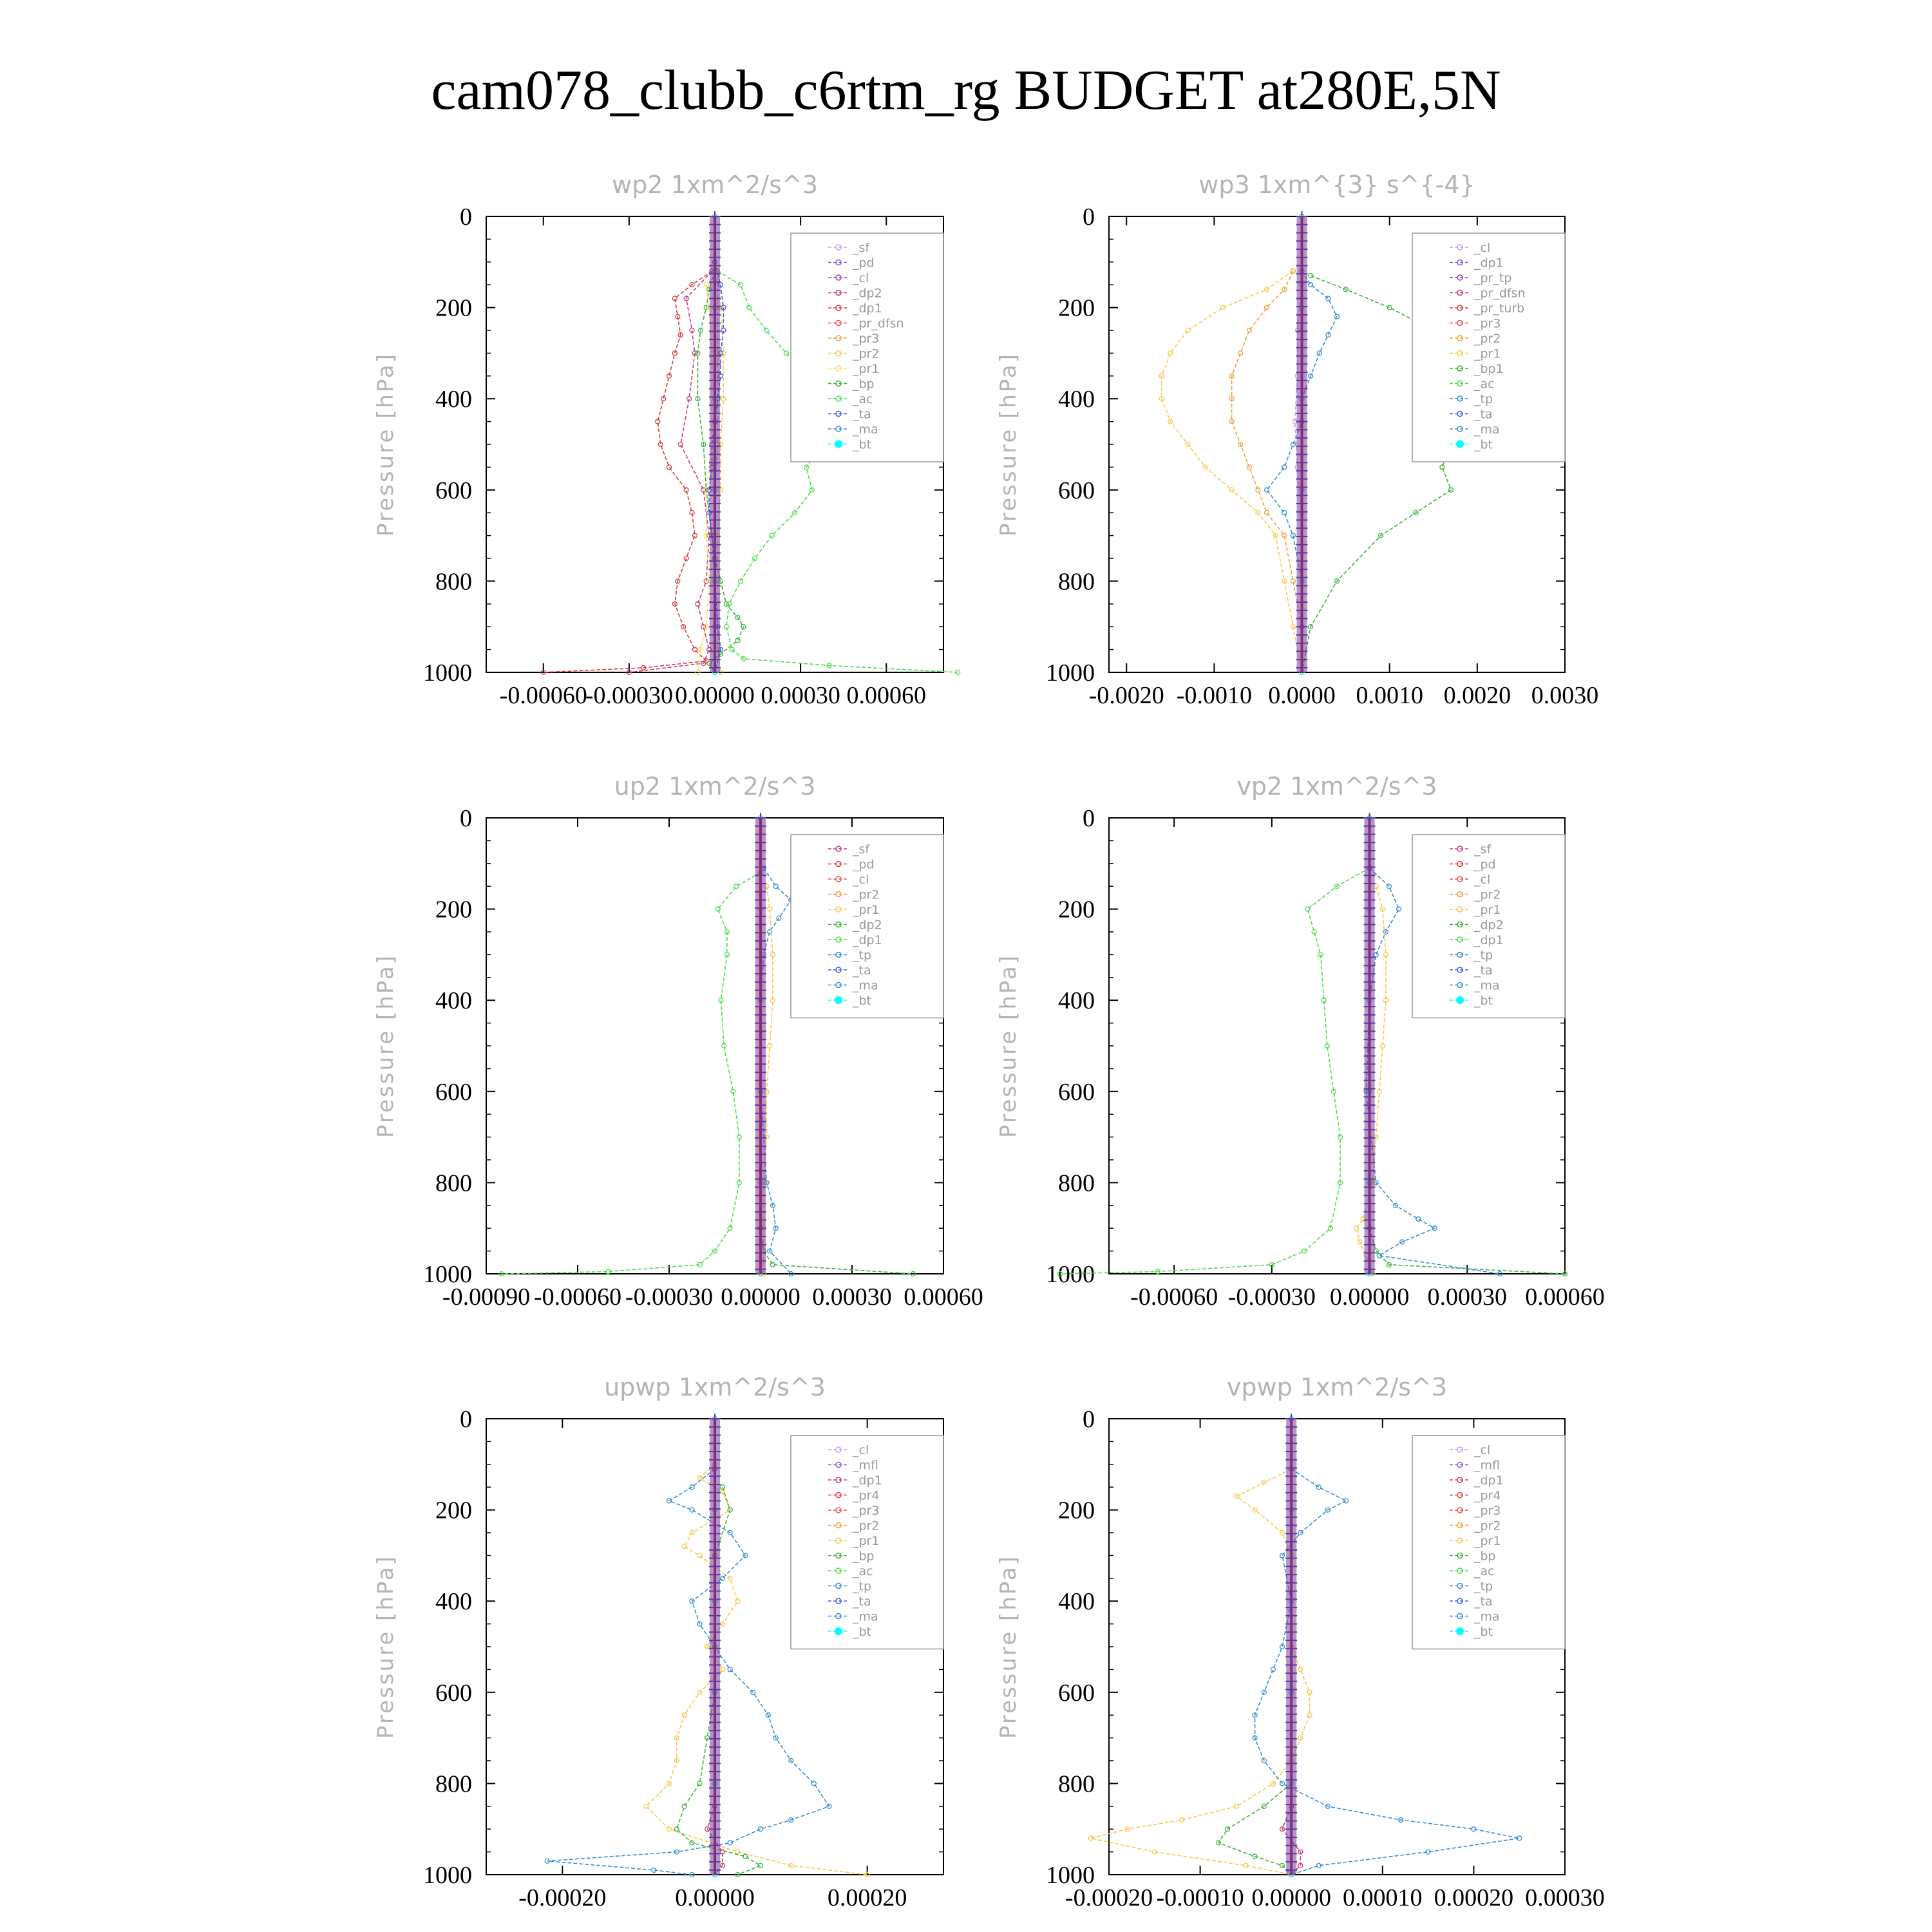  I want to click on legend-entry: _tp, so click(1483, 399).